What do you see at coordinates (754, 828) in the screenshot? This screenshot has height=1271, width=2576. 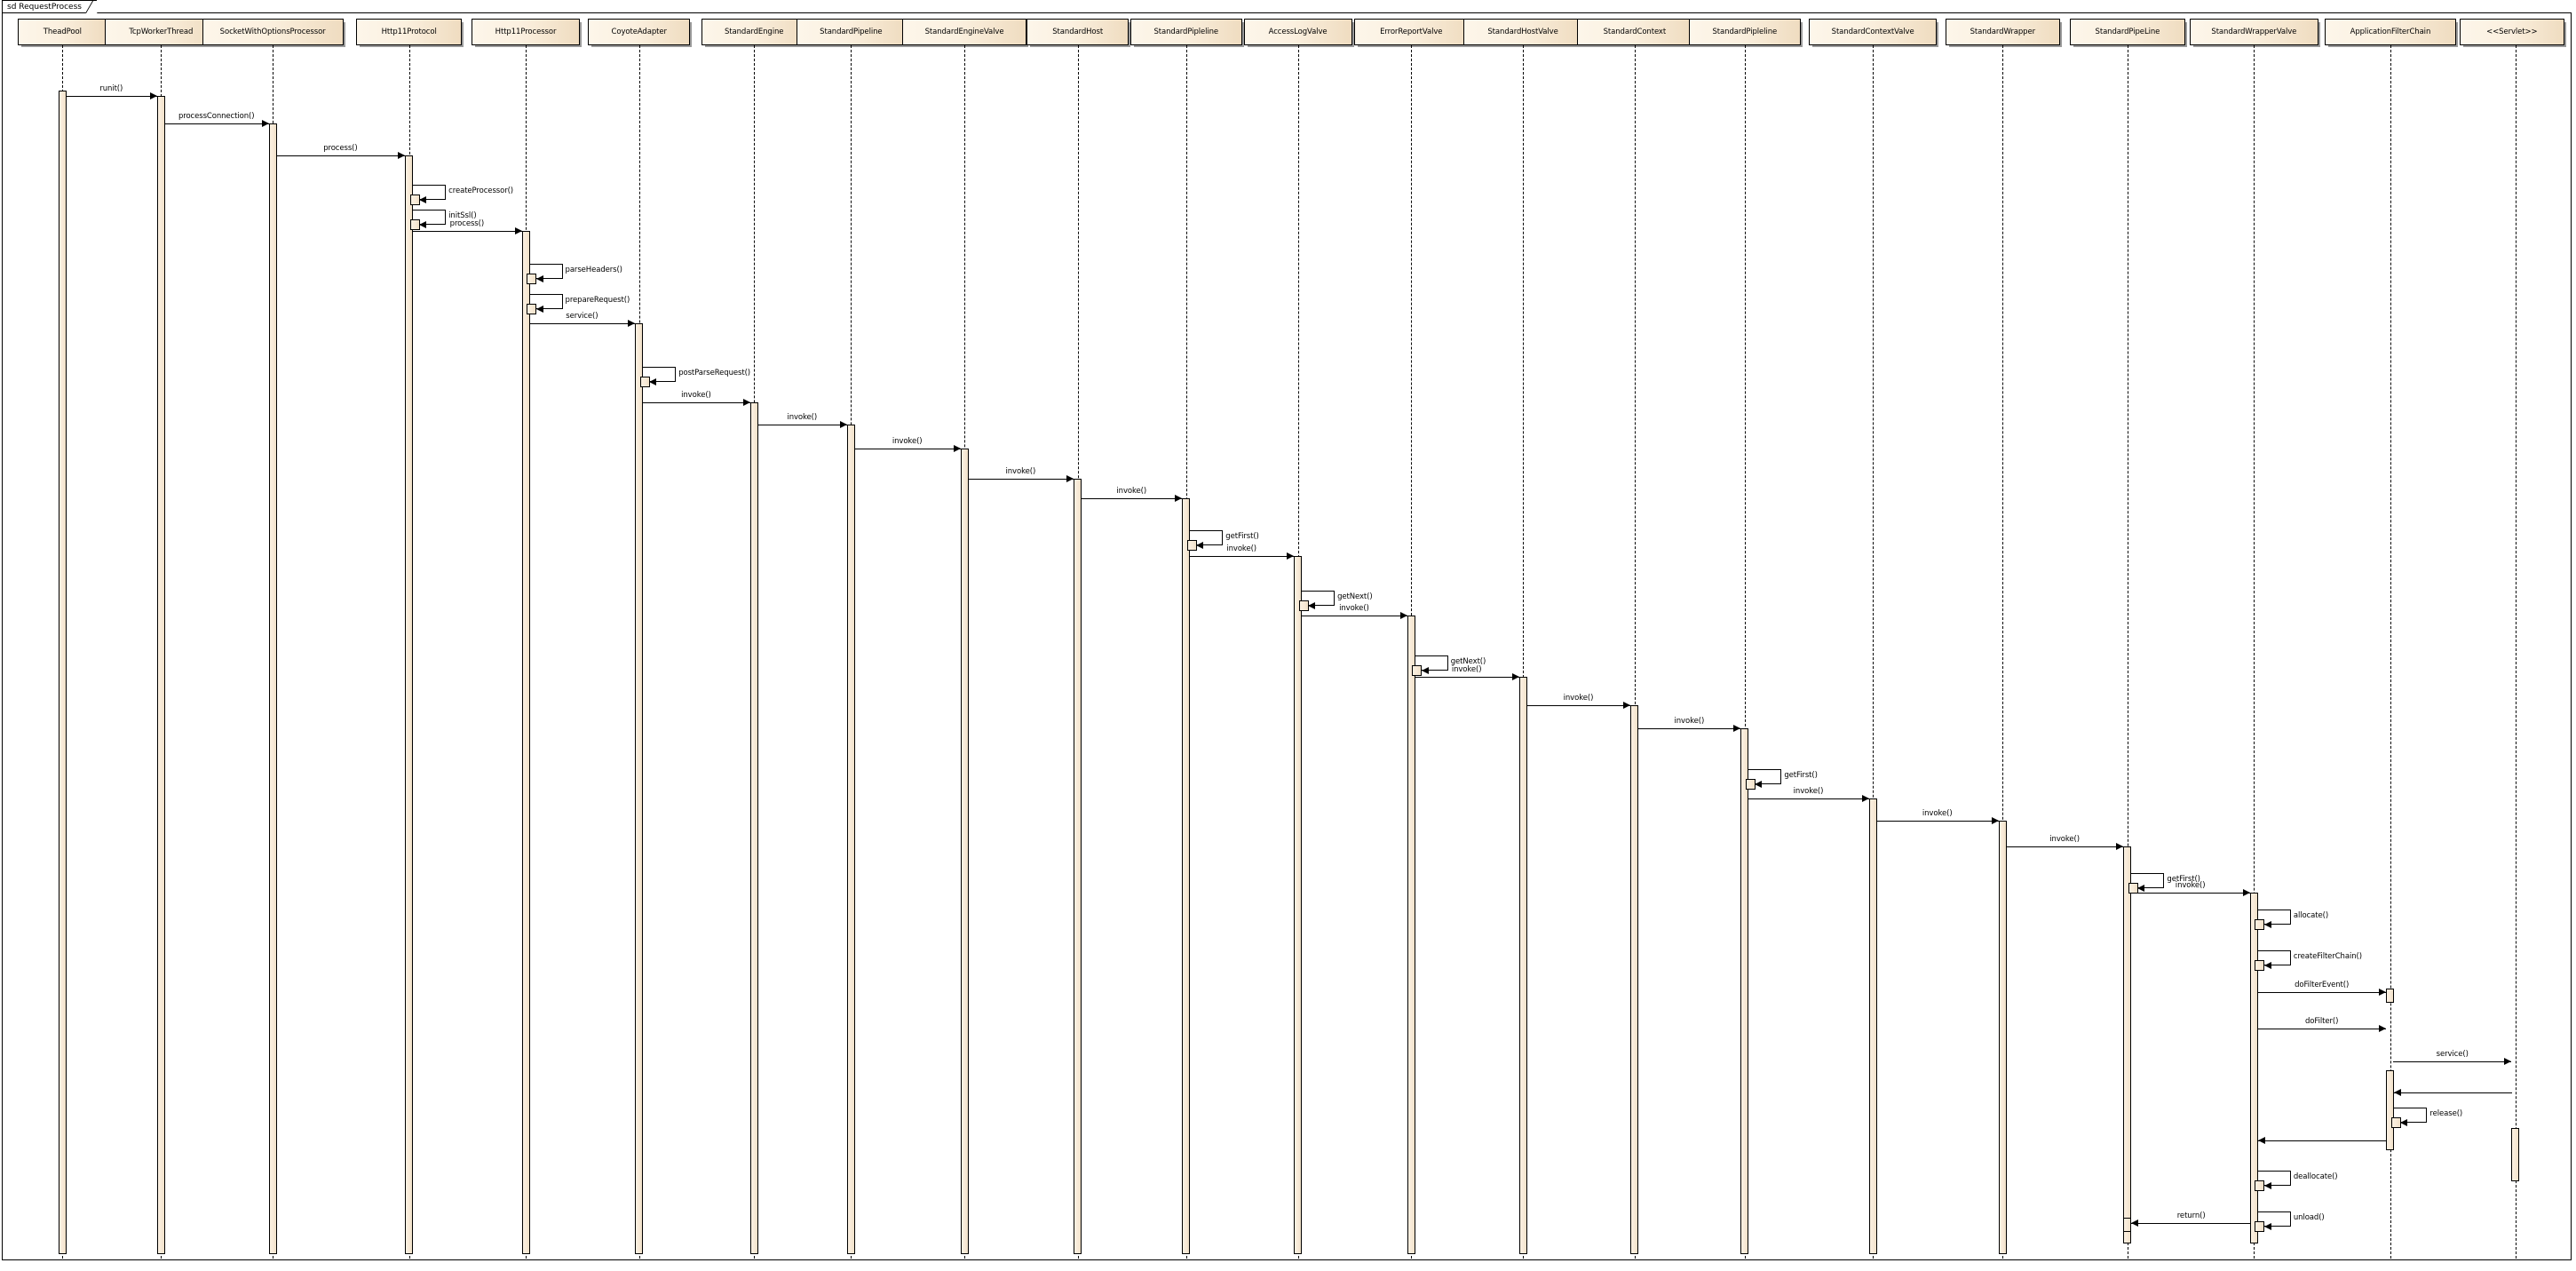 I see `activation-bar-stdengine` at bounding box center [754, 828].